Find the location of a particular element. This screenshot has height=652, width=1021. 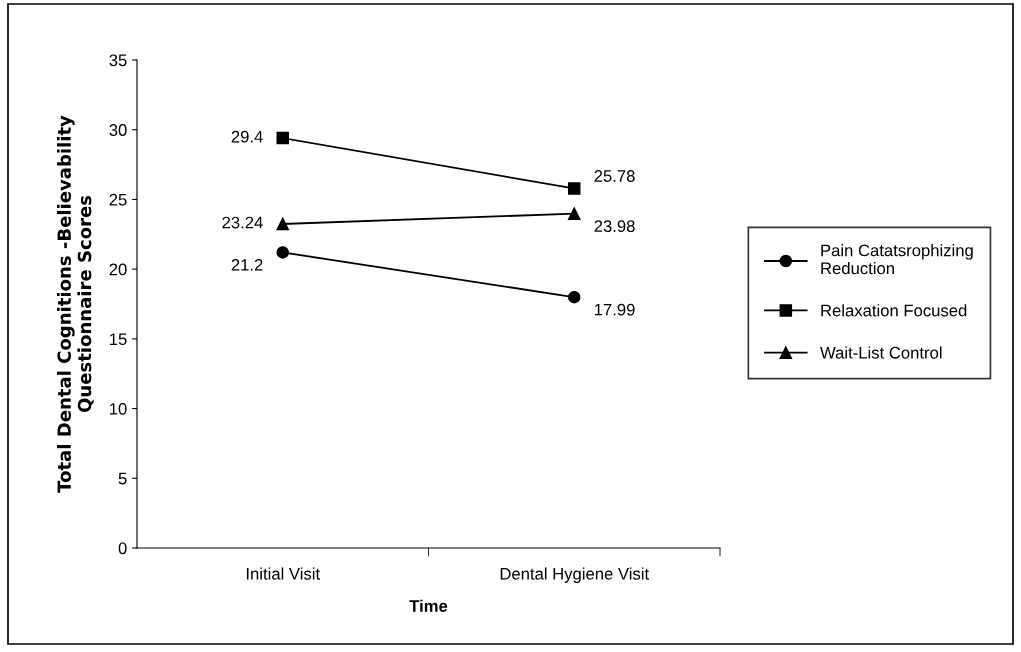

data-label: 23.98 is located at coordinates (614, 226).